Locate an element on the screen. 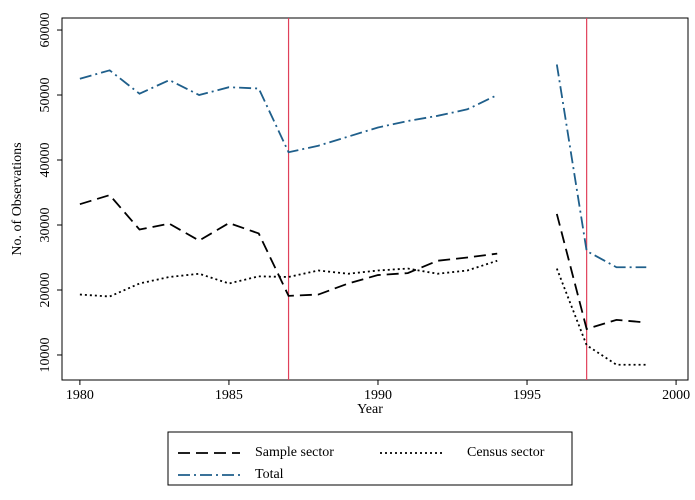 This screenshot has width=695, height=500. y-tick-label: 50000 is located at coordinates (45, 95).